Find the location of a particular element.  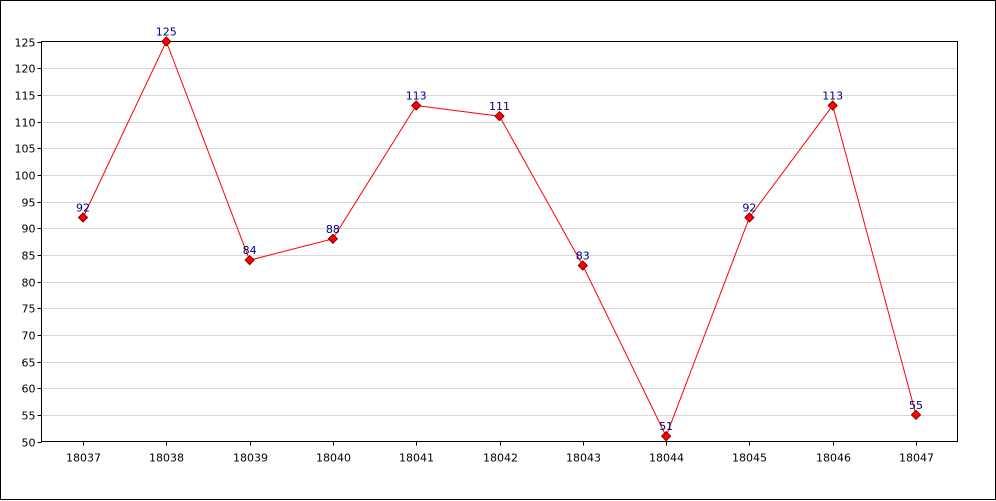

y-tick-label: 50 is located at coordinates (29, 443).